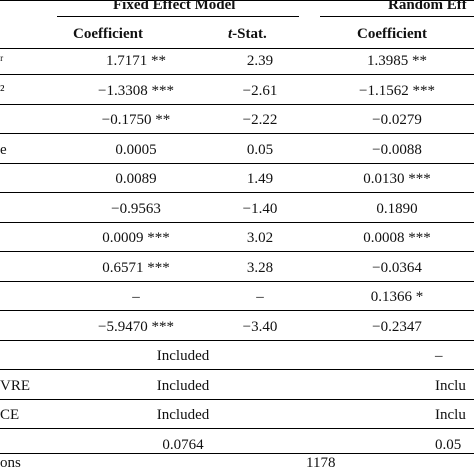 This screenshot has width=474, height=474. What do you see at coordinates (136, 179) in the screenshot?
I see `table-cell-fe-coefficient: 0.0089` at bounding box center [136, 179].